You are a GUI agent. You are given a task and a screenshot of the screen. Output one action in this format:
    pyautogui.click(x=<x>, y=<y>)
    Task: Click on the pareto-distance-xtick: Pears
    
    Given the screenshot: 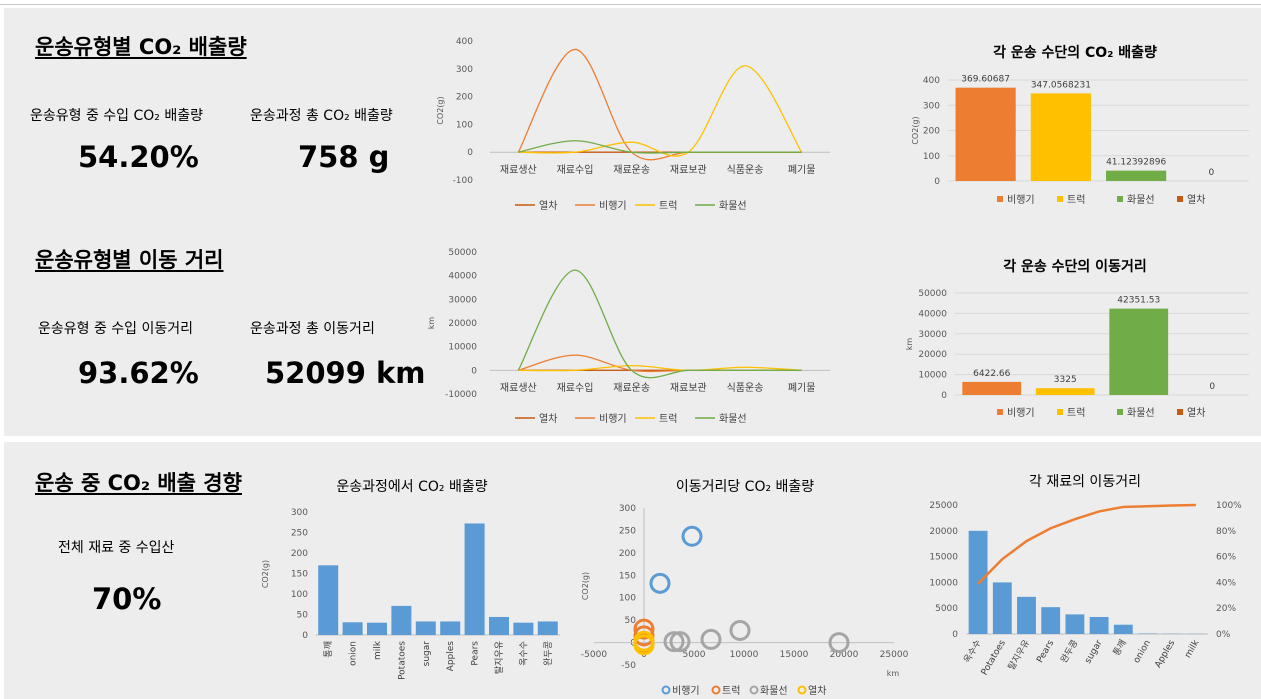 What is the action you would take?
    pyautogui.click(x=1045, y=651)
    